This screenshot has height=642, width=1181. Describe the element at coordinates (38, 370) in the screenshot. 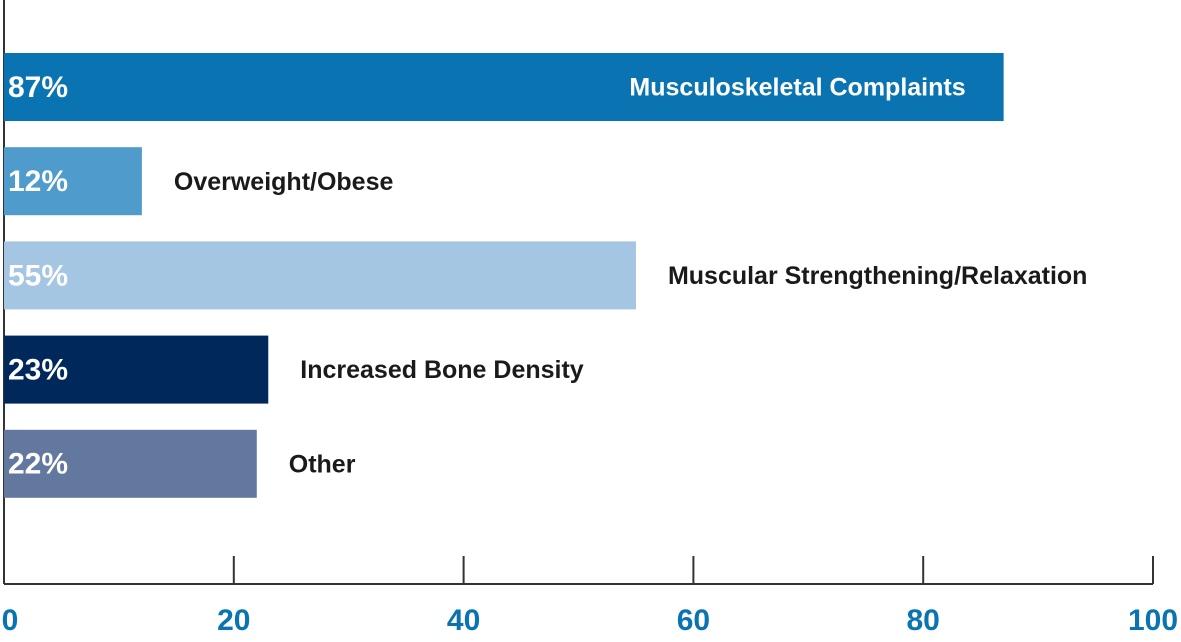

I see `value-label: 23%` at that location.